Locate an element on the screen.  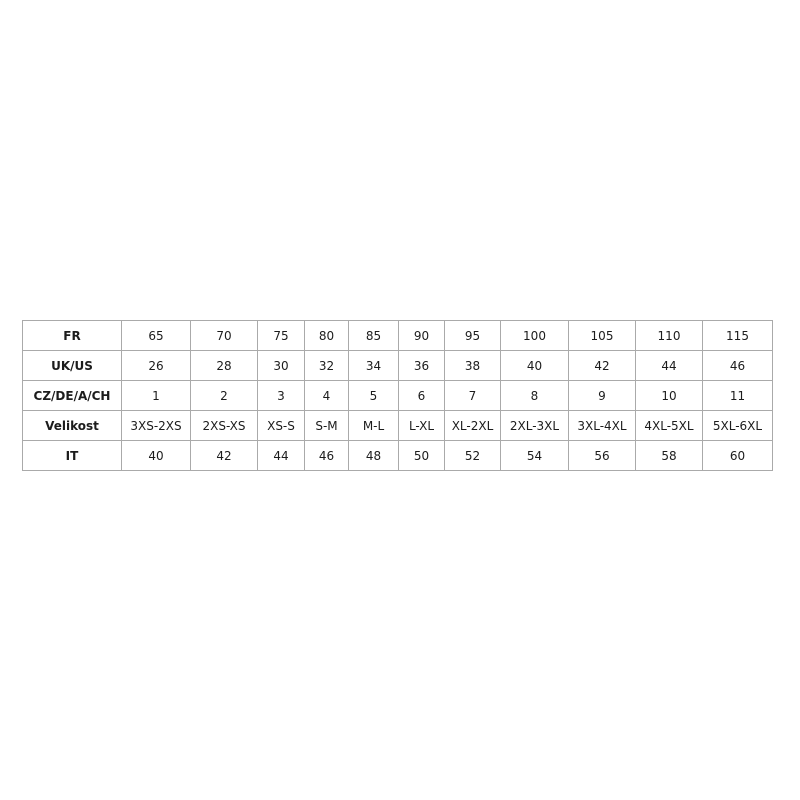
table-cell: 4XL-5XL is located at coordinates (669, 425).